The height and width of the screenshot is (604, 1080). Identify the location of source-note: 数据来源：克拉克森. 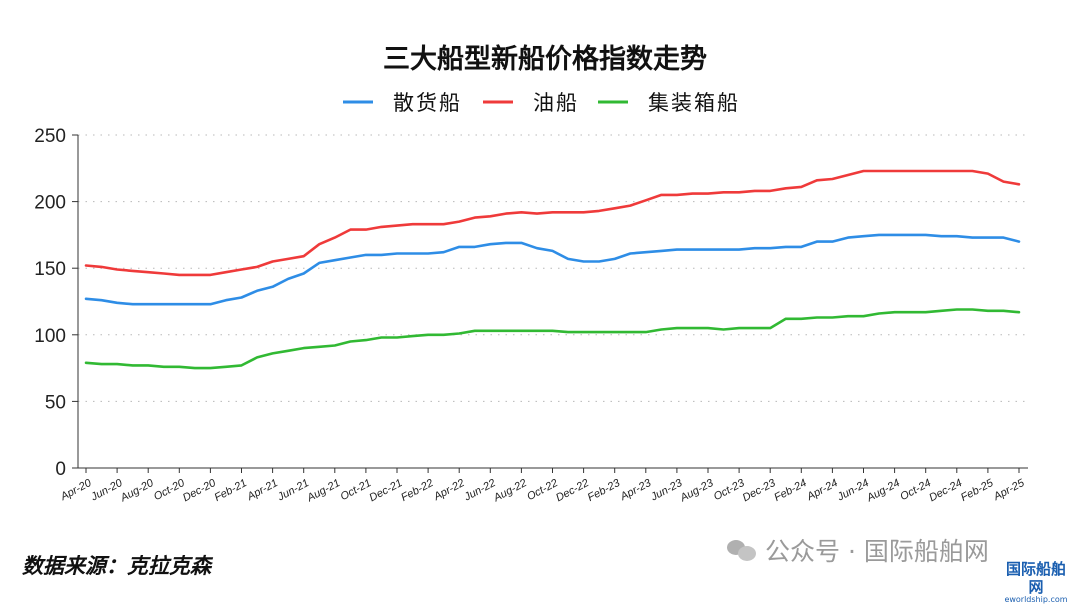
(116, 565).